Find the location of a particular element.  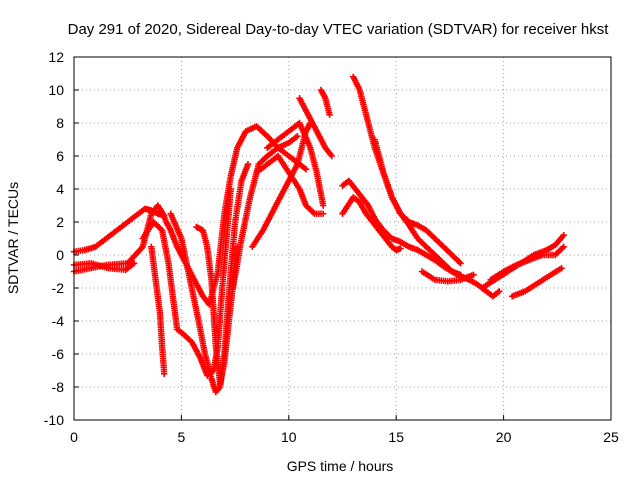

x-tick-label: 25 is located at coordinates (611, 437).